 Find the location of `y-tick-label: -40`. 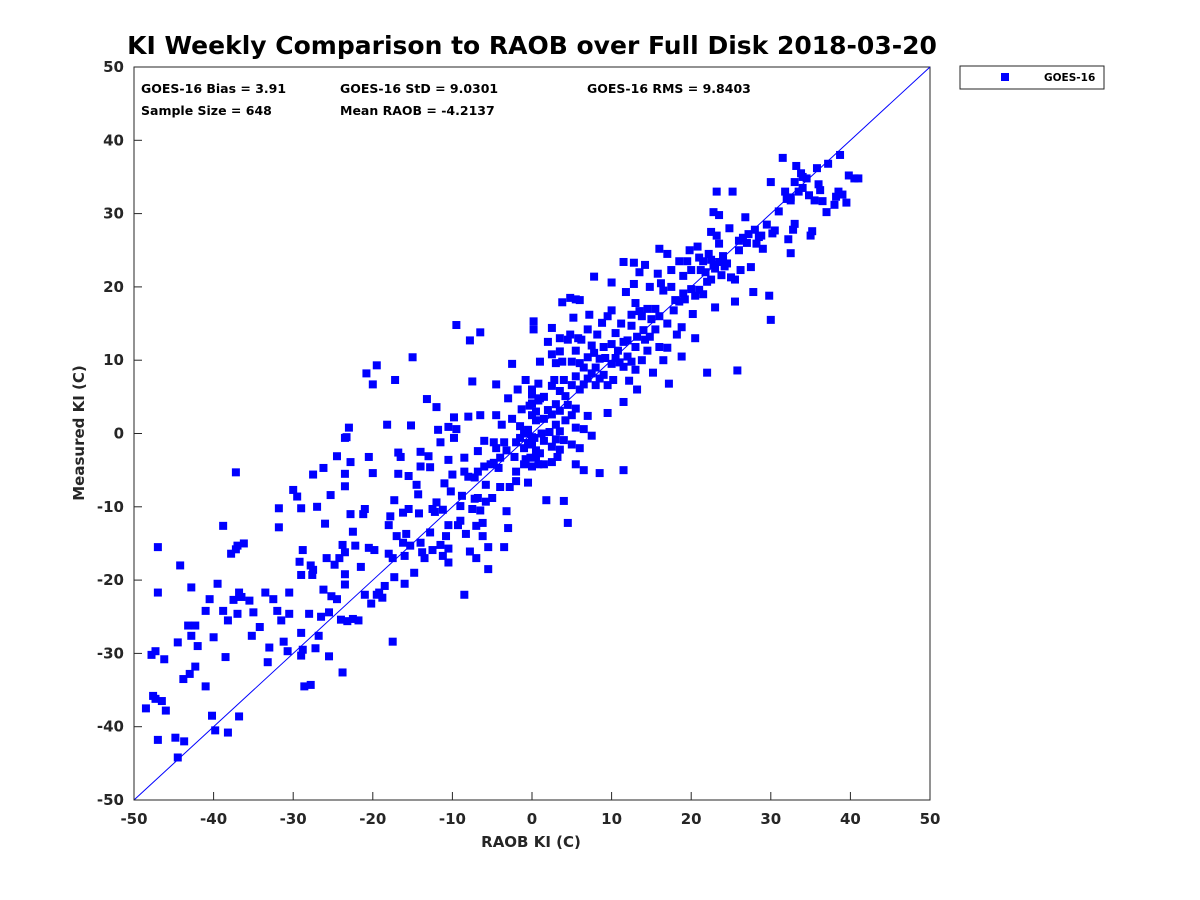

y-tick-label: -40 is located at coordinates (110, 727).